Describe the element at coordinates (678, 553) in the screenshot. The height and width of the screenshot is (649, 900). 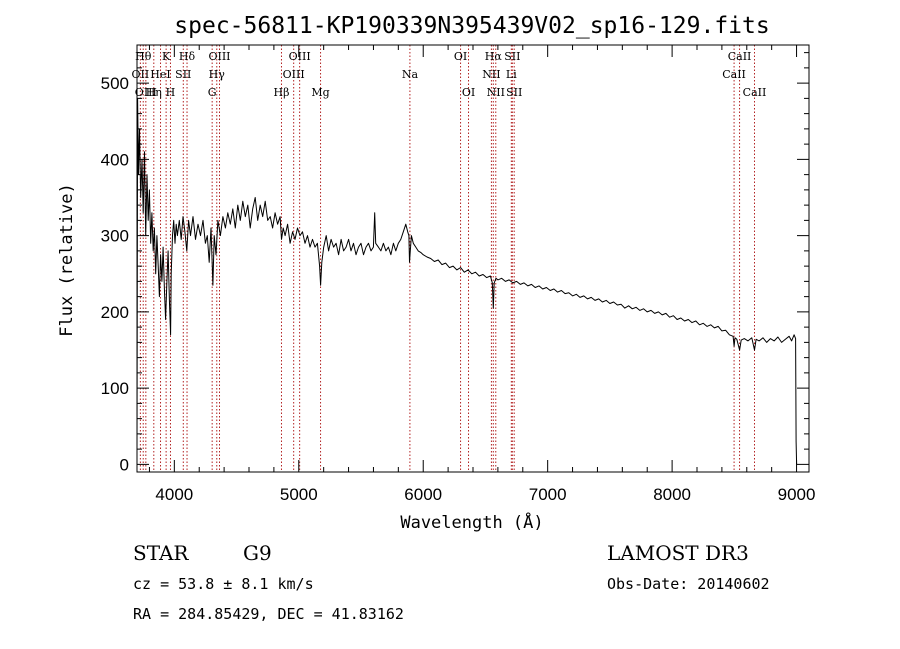
I see `survey-name: LAMOST DR3` at that location.